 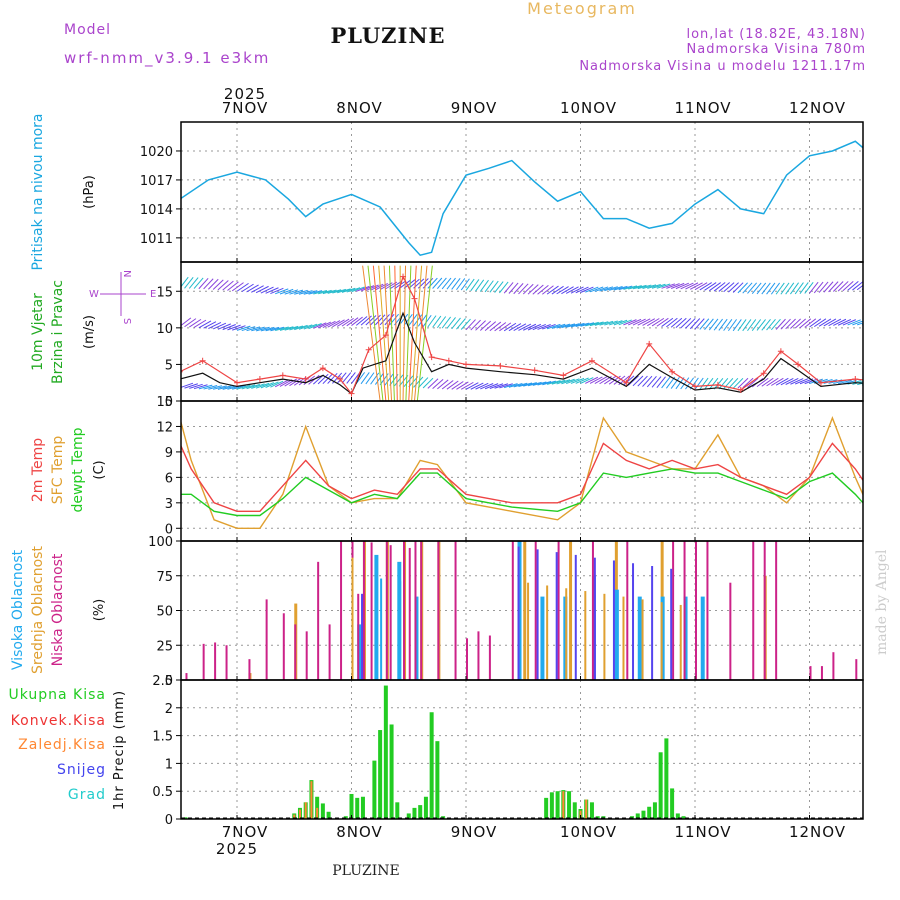 What do you see at coordinates (474, 108) in the screenshot?
I see `date-label-top: 9NOV` at bounding box center [474, 108].